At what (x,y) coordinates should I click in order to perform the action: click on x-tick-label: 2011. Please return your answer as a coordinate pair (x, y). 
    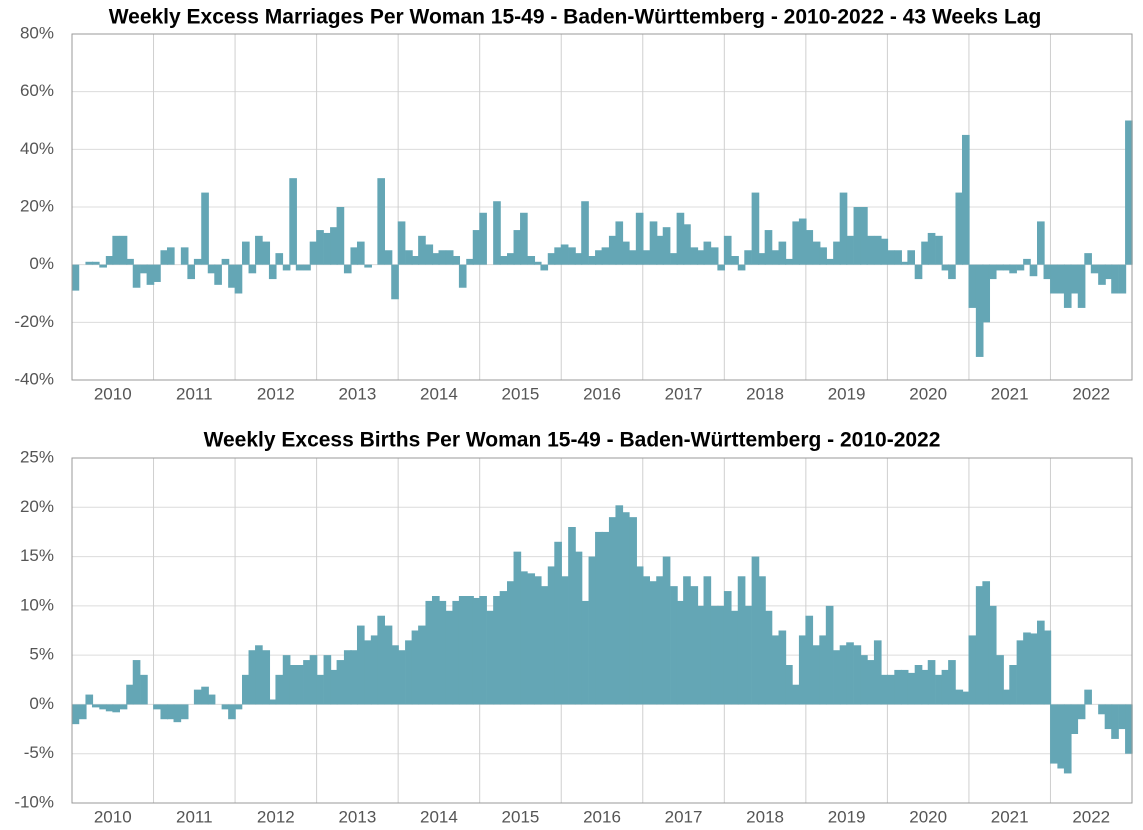
    Looking at the image, I should click on (194, 816).